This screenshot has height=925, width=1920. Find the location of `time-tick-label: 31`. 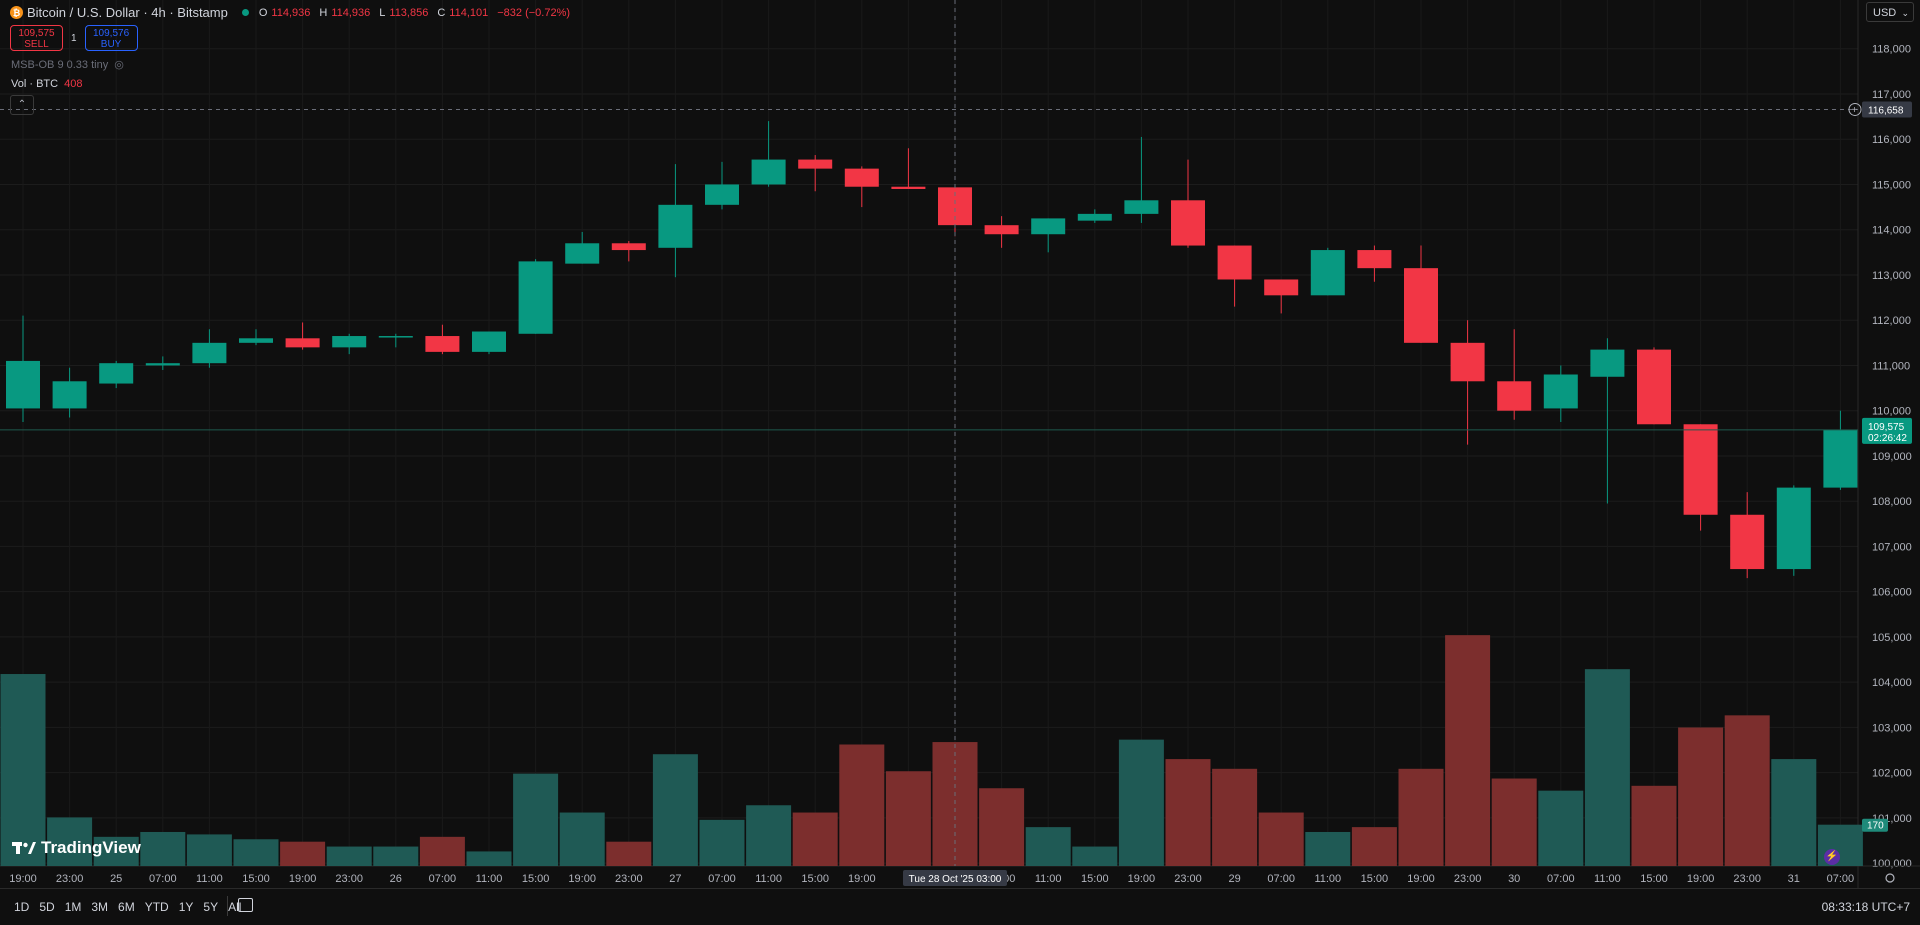

time-tick-label: 31 is located at coordinates (1794, 879).